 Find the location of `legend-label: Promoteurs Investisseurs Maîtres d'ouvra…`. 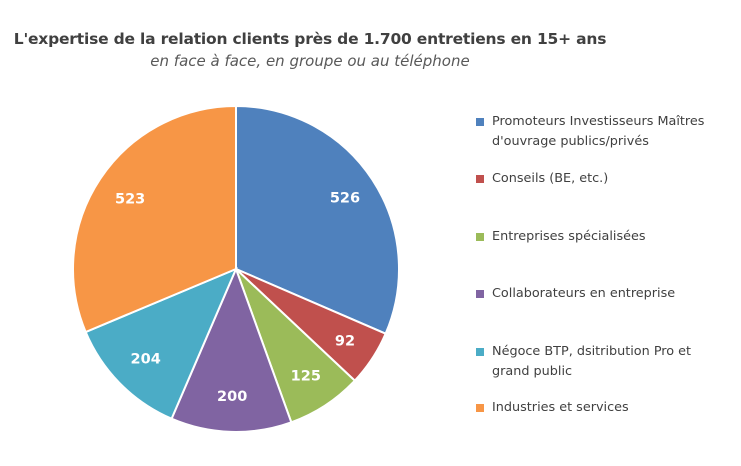

legend-label: Promoteurs Investisseurs Maîtres d'ouvra… is located at coordinates (598, 131).